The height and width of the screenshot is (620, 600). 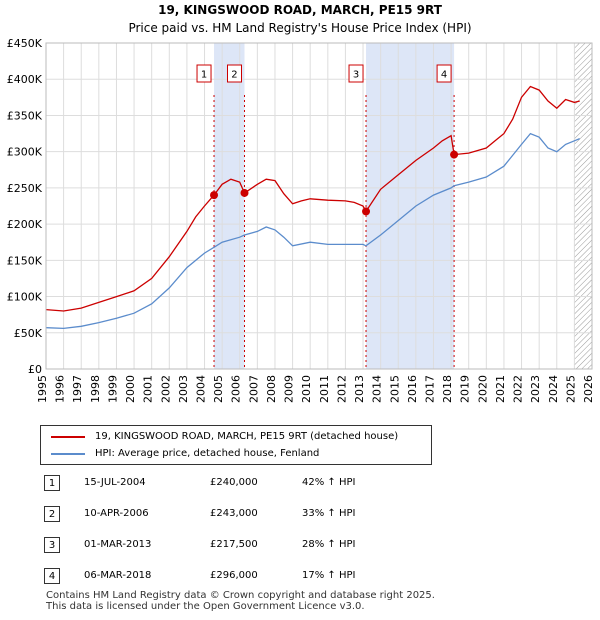 What do you see at coordinates (25, 152) in the screenshot?
I see `y-tick-label: £300K` at bounding box center [25, 152].